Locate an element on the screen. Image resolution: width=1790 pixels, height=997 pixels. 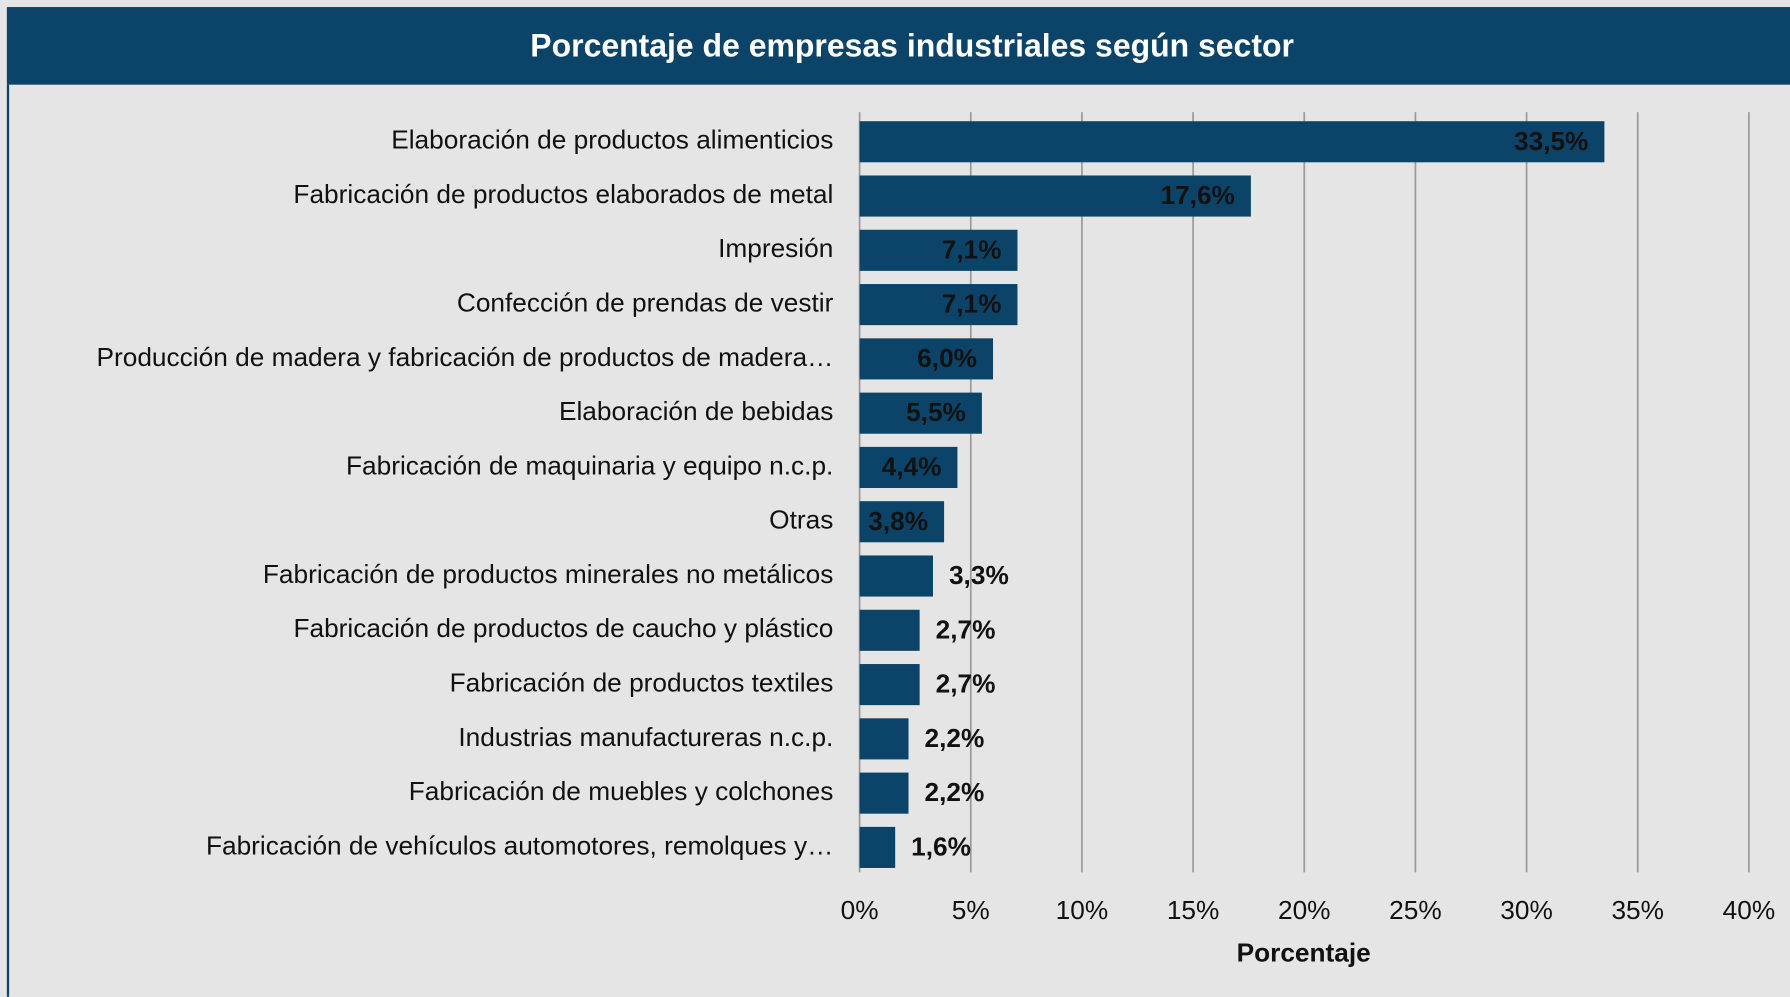
x-tick-label: 25% is located at coordinates (1415, 910).